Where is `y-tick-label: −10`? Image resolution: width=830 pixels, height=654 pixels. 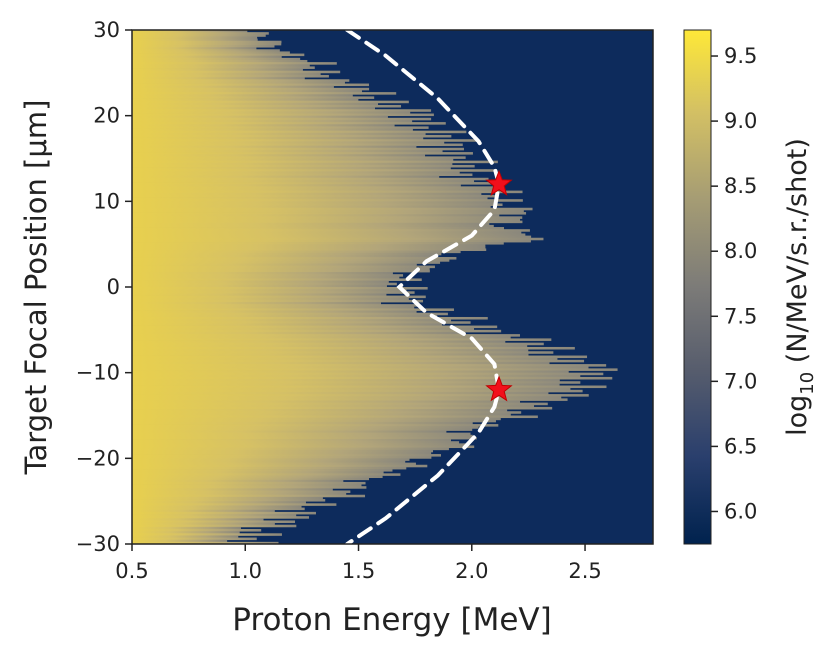
y-tick-label: −10 is located at coordinates (98, 373).